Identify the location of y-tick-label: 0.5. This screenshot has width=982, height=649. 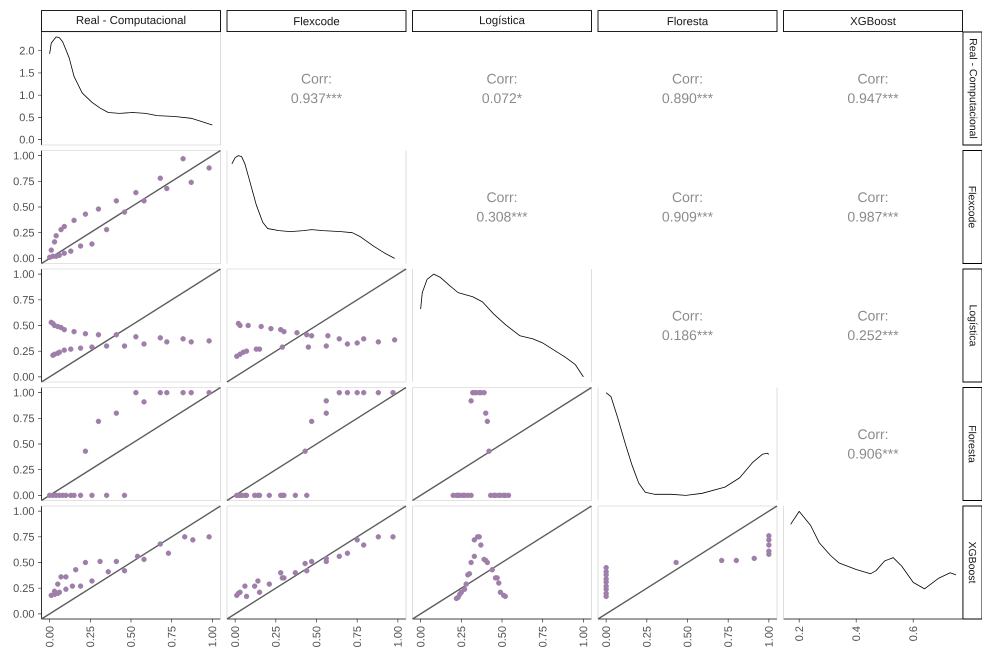
(27, 118).